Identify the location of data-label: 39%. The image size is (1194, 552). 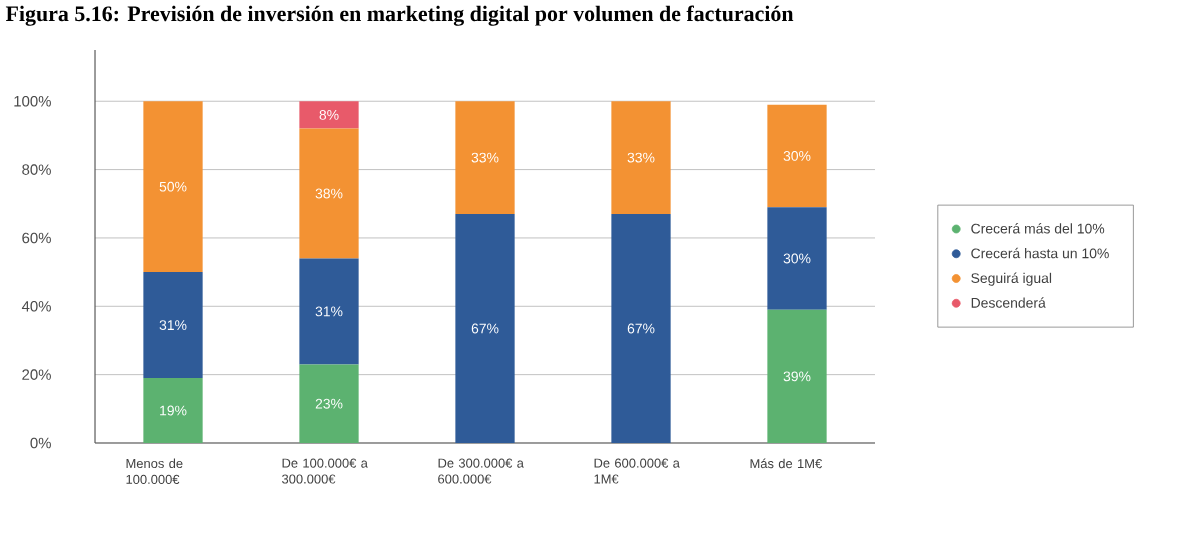
(797, 376).